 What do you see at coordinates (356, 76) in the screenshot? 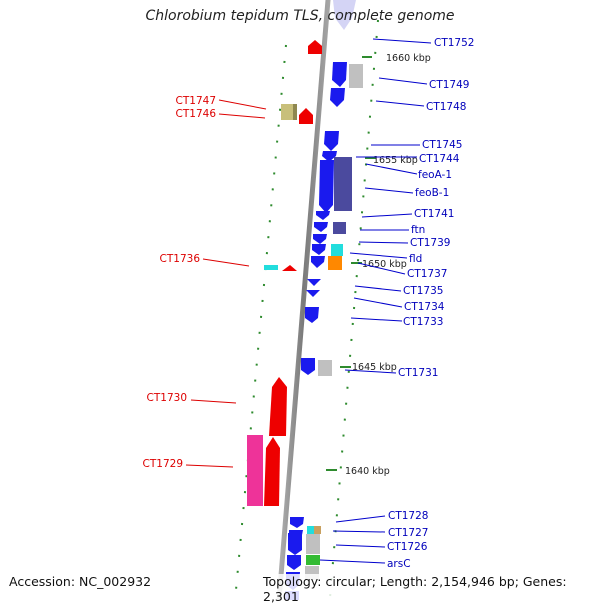
I see `gene-ct1749` at bounding box center [356, 76].